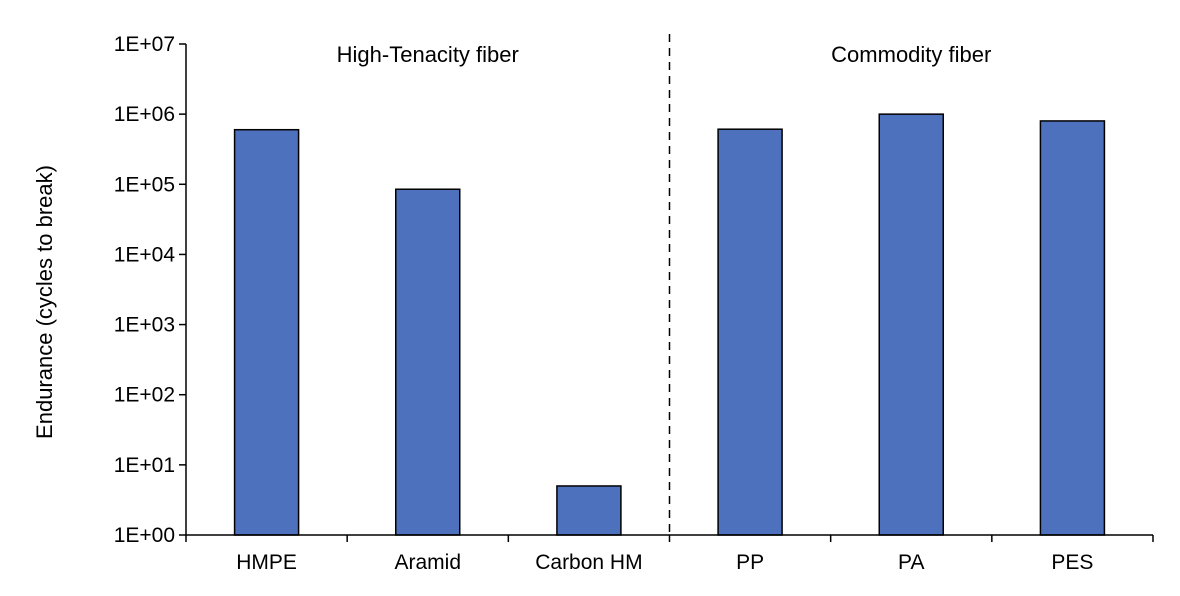 The image size is (1180, 596). What do you see at coordinates (144, 395) in the screenshot?
I see `y-tick-label: 1E+02` at bounding box center [144, 395].